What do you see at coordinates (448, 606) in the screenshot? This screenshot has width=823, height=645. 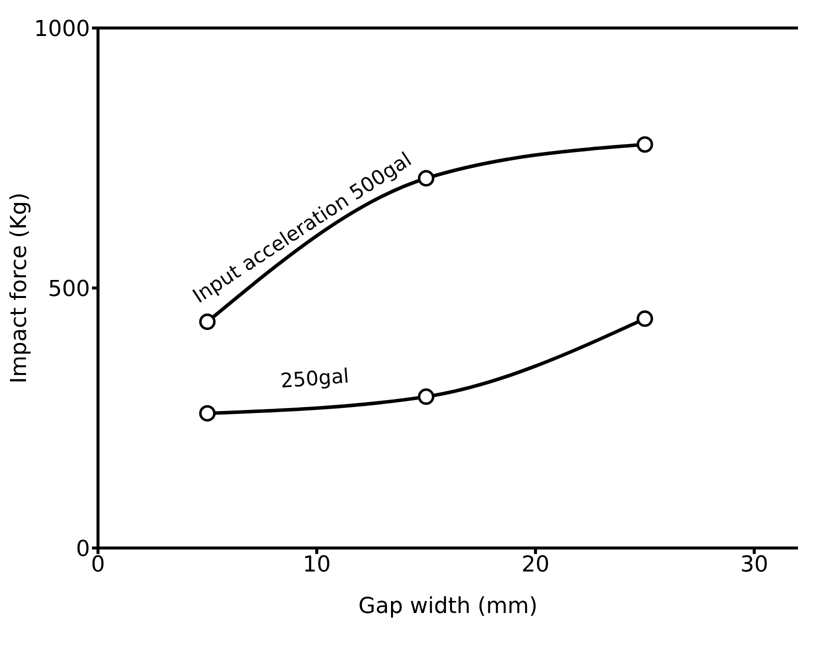 I see `x-axis-title: Gap width (mm)` at bounding box center [448, 606].